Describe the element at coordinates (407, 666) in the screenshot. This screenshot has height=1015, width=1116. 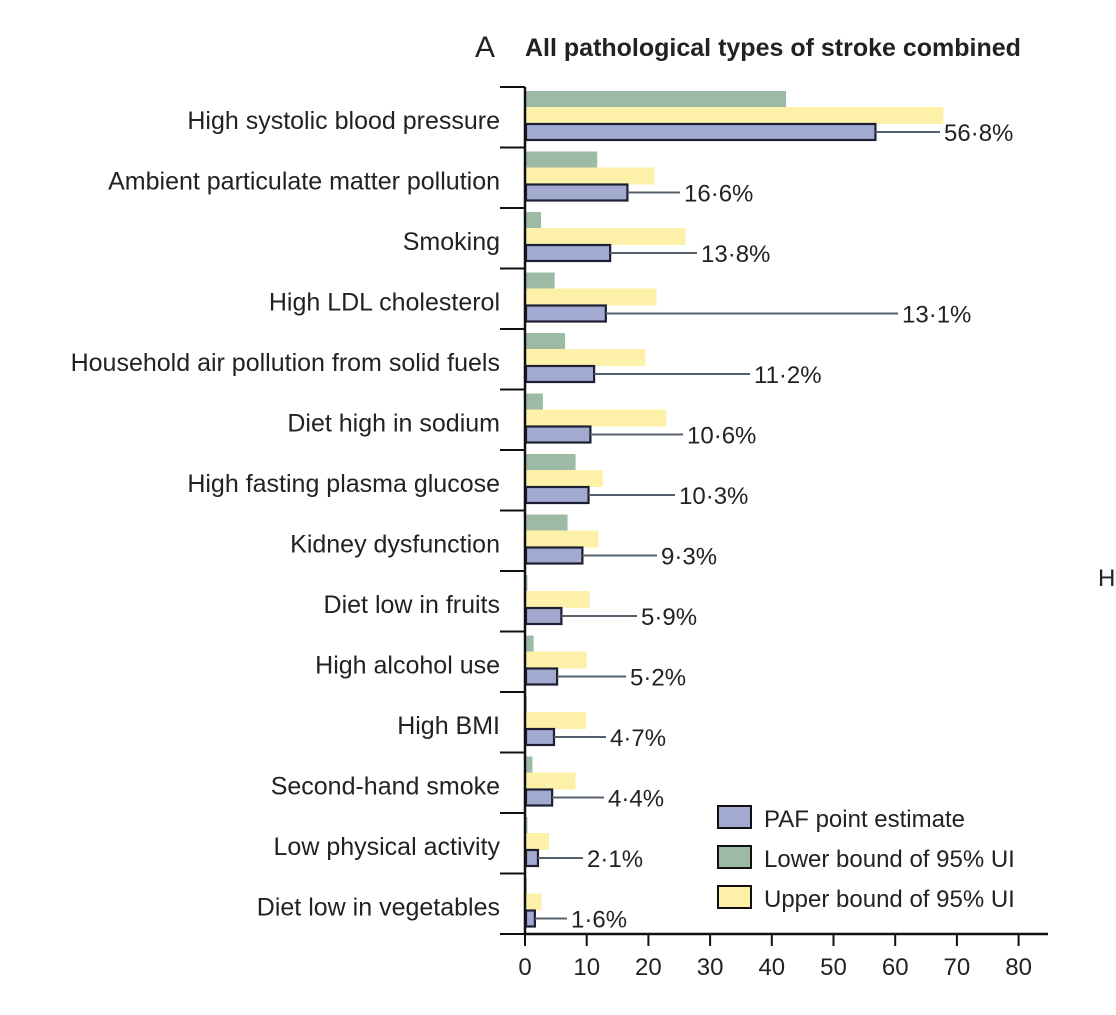
I see `category-label: High alcohol use` at that location.